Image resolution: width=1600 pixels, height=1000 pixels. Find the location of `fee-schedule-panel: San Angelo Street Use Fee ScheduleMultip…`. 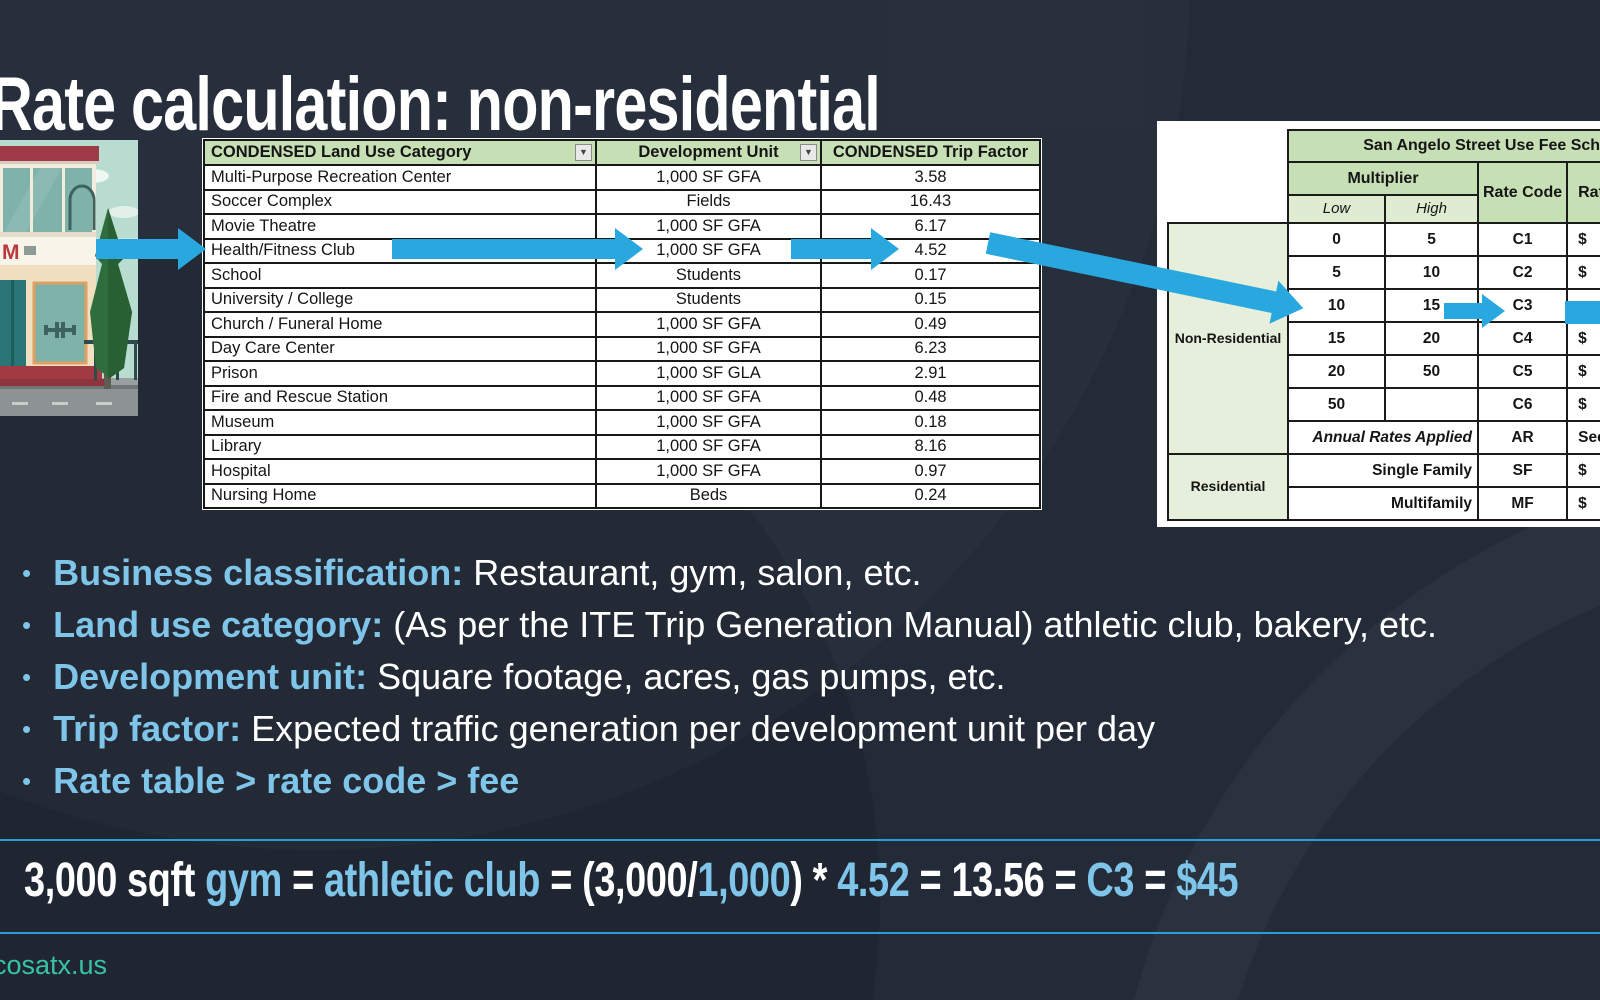

fee-schedule-panel: San Angelo Street Use Fee ScheduleMultip… is located at coordinates (1378, 324).